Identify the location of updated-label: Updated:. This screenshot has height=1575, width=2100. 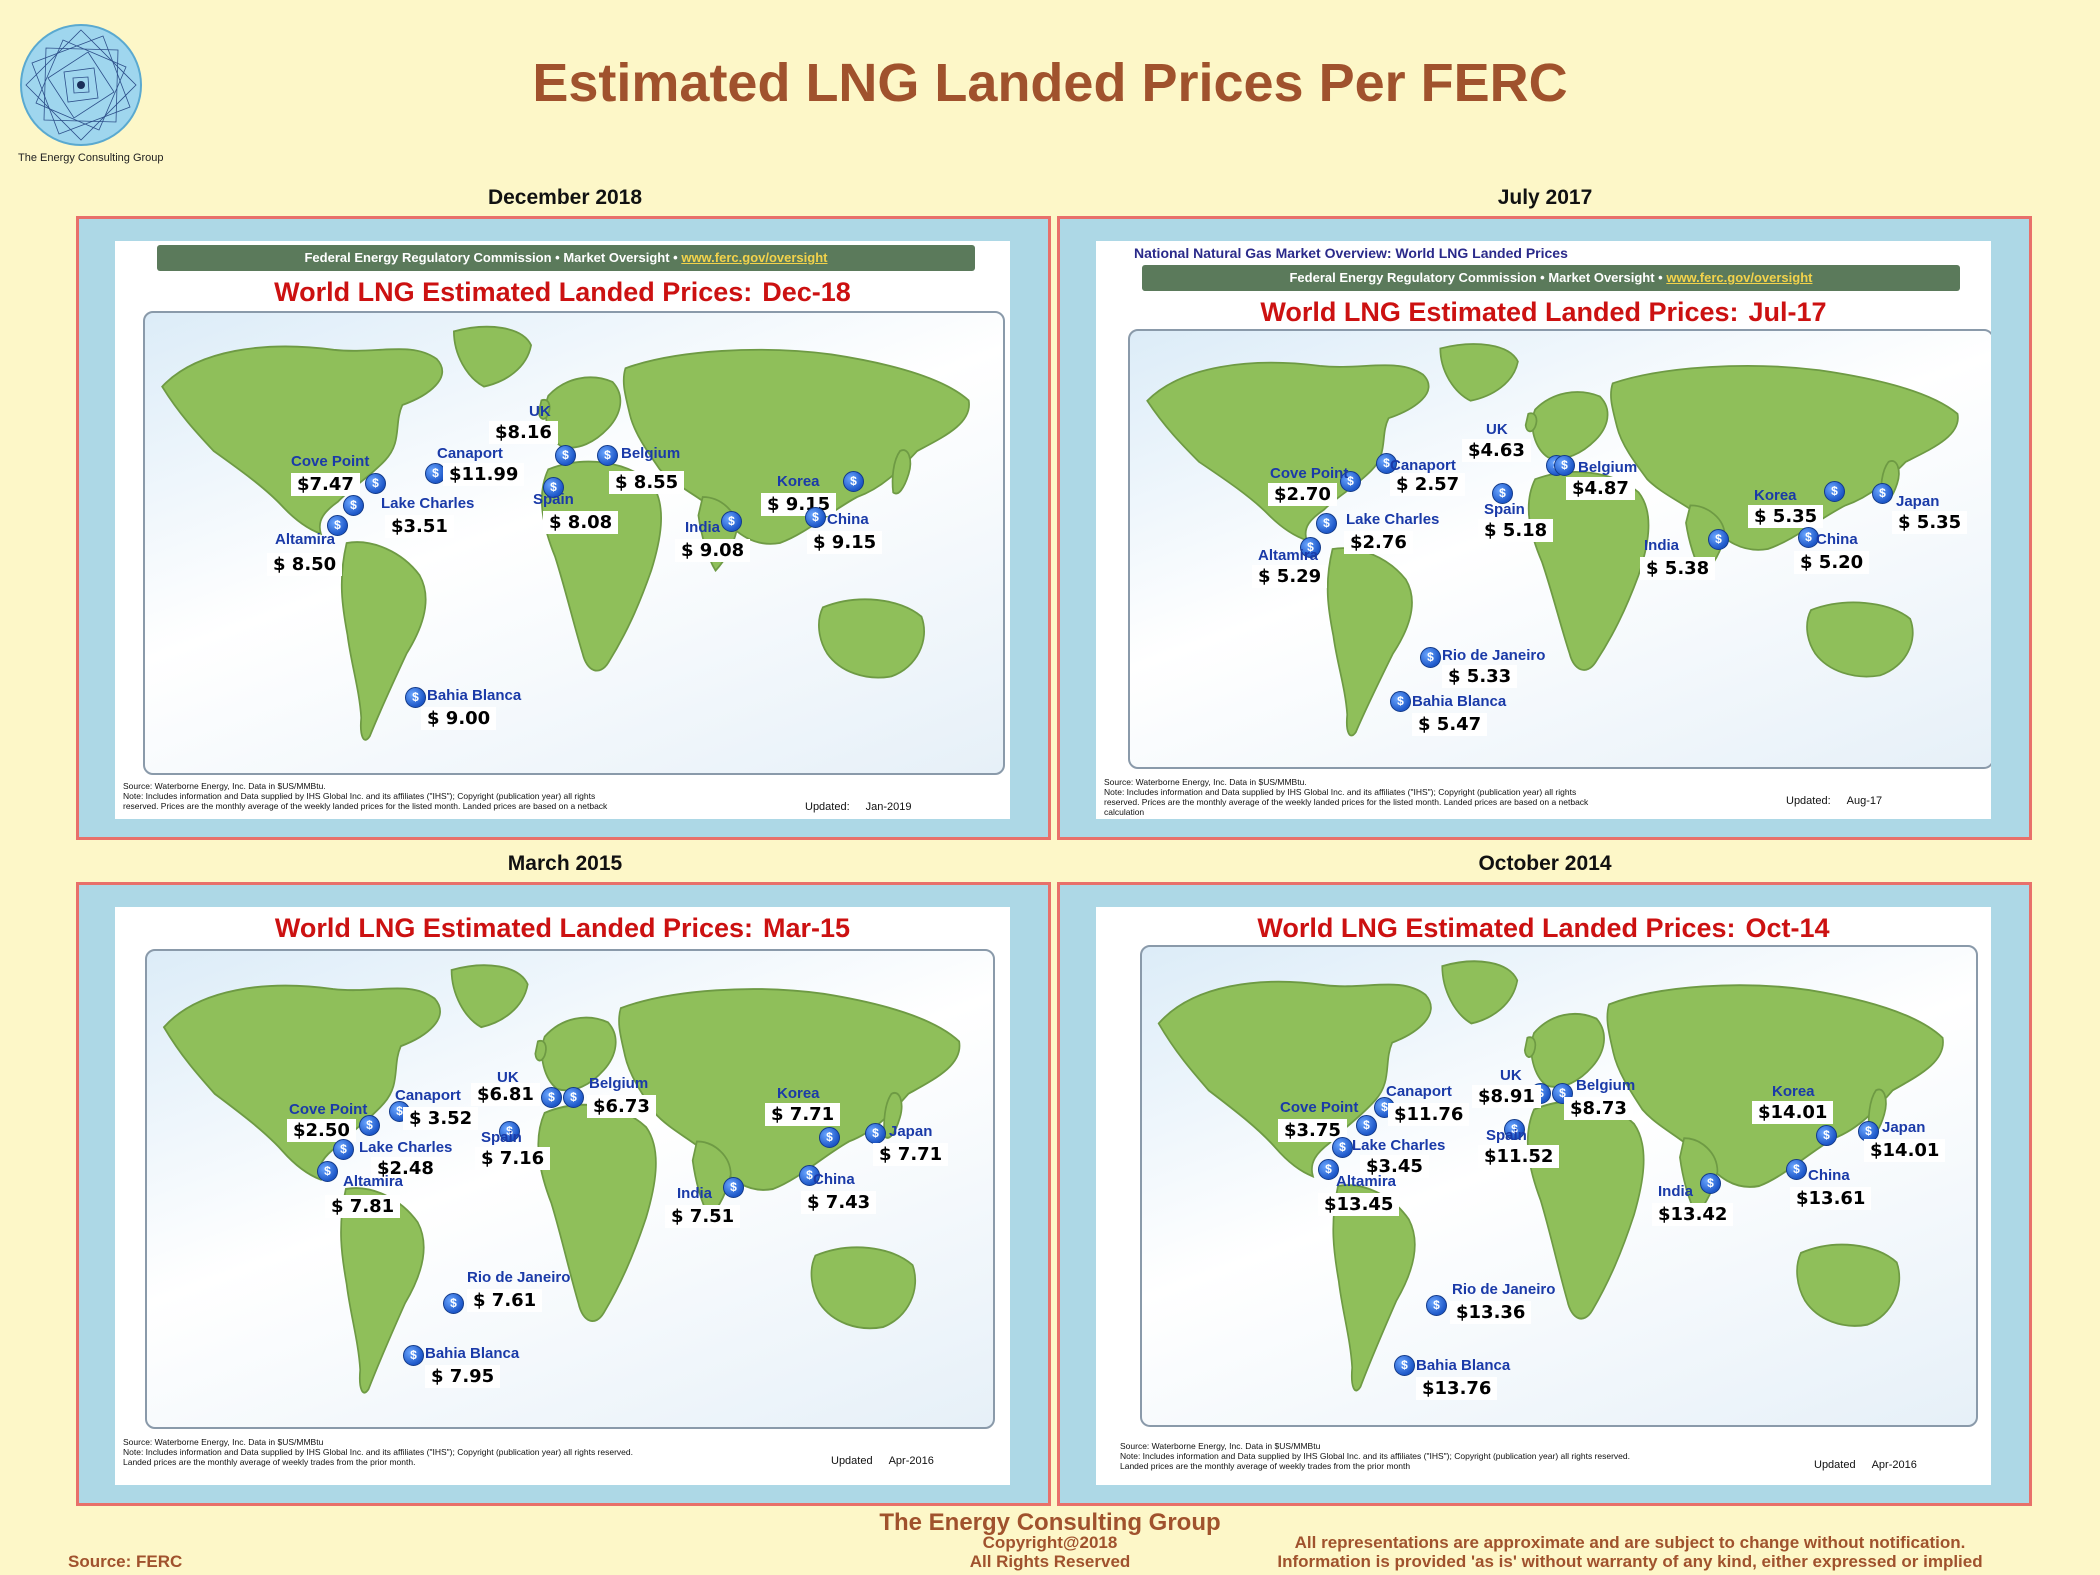
(827, 807).